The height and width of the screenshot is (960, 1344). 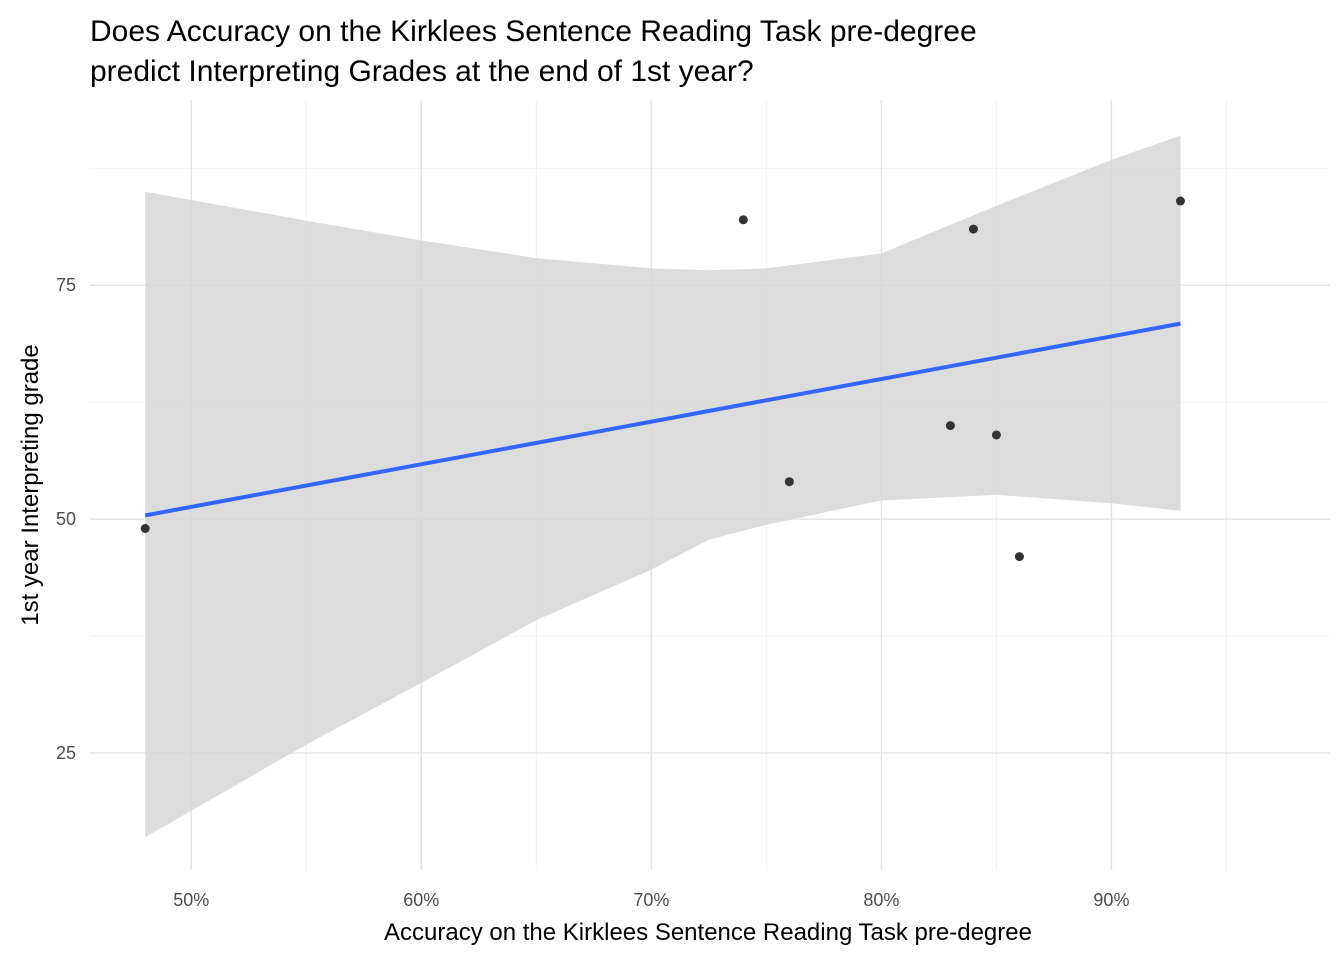 I want to click on x-tick-label: 90%, so click(x=1111, y=900).